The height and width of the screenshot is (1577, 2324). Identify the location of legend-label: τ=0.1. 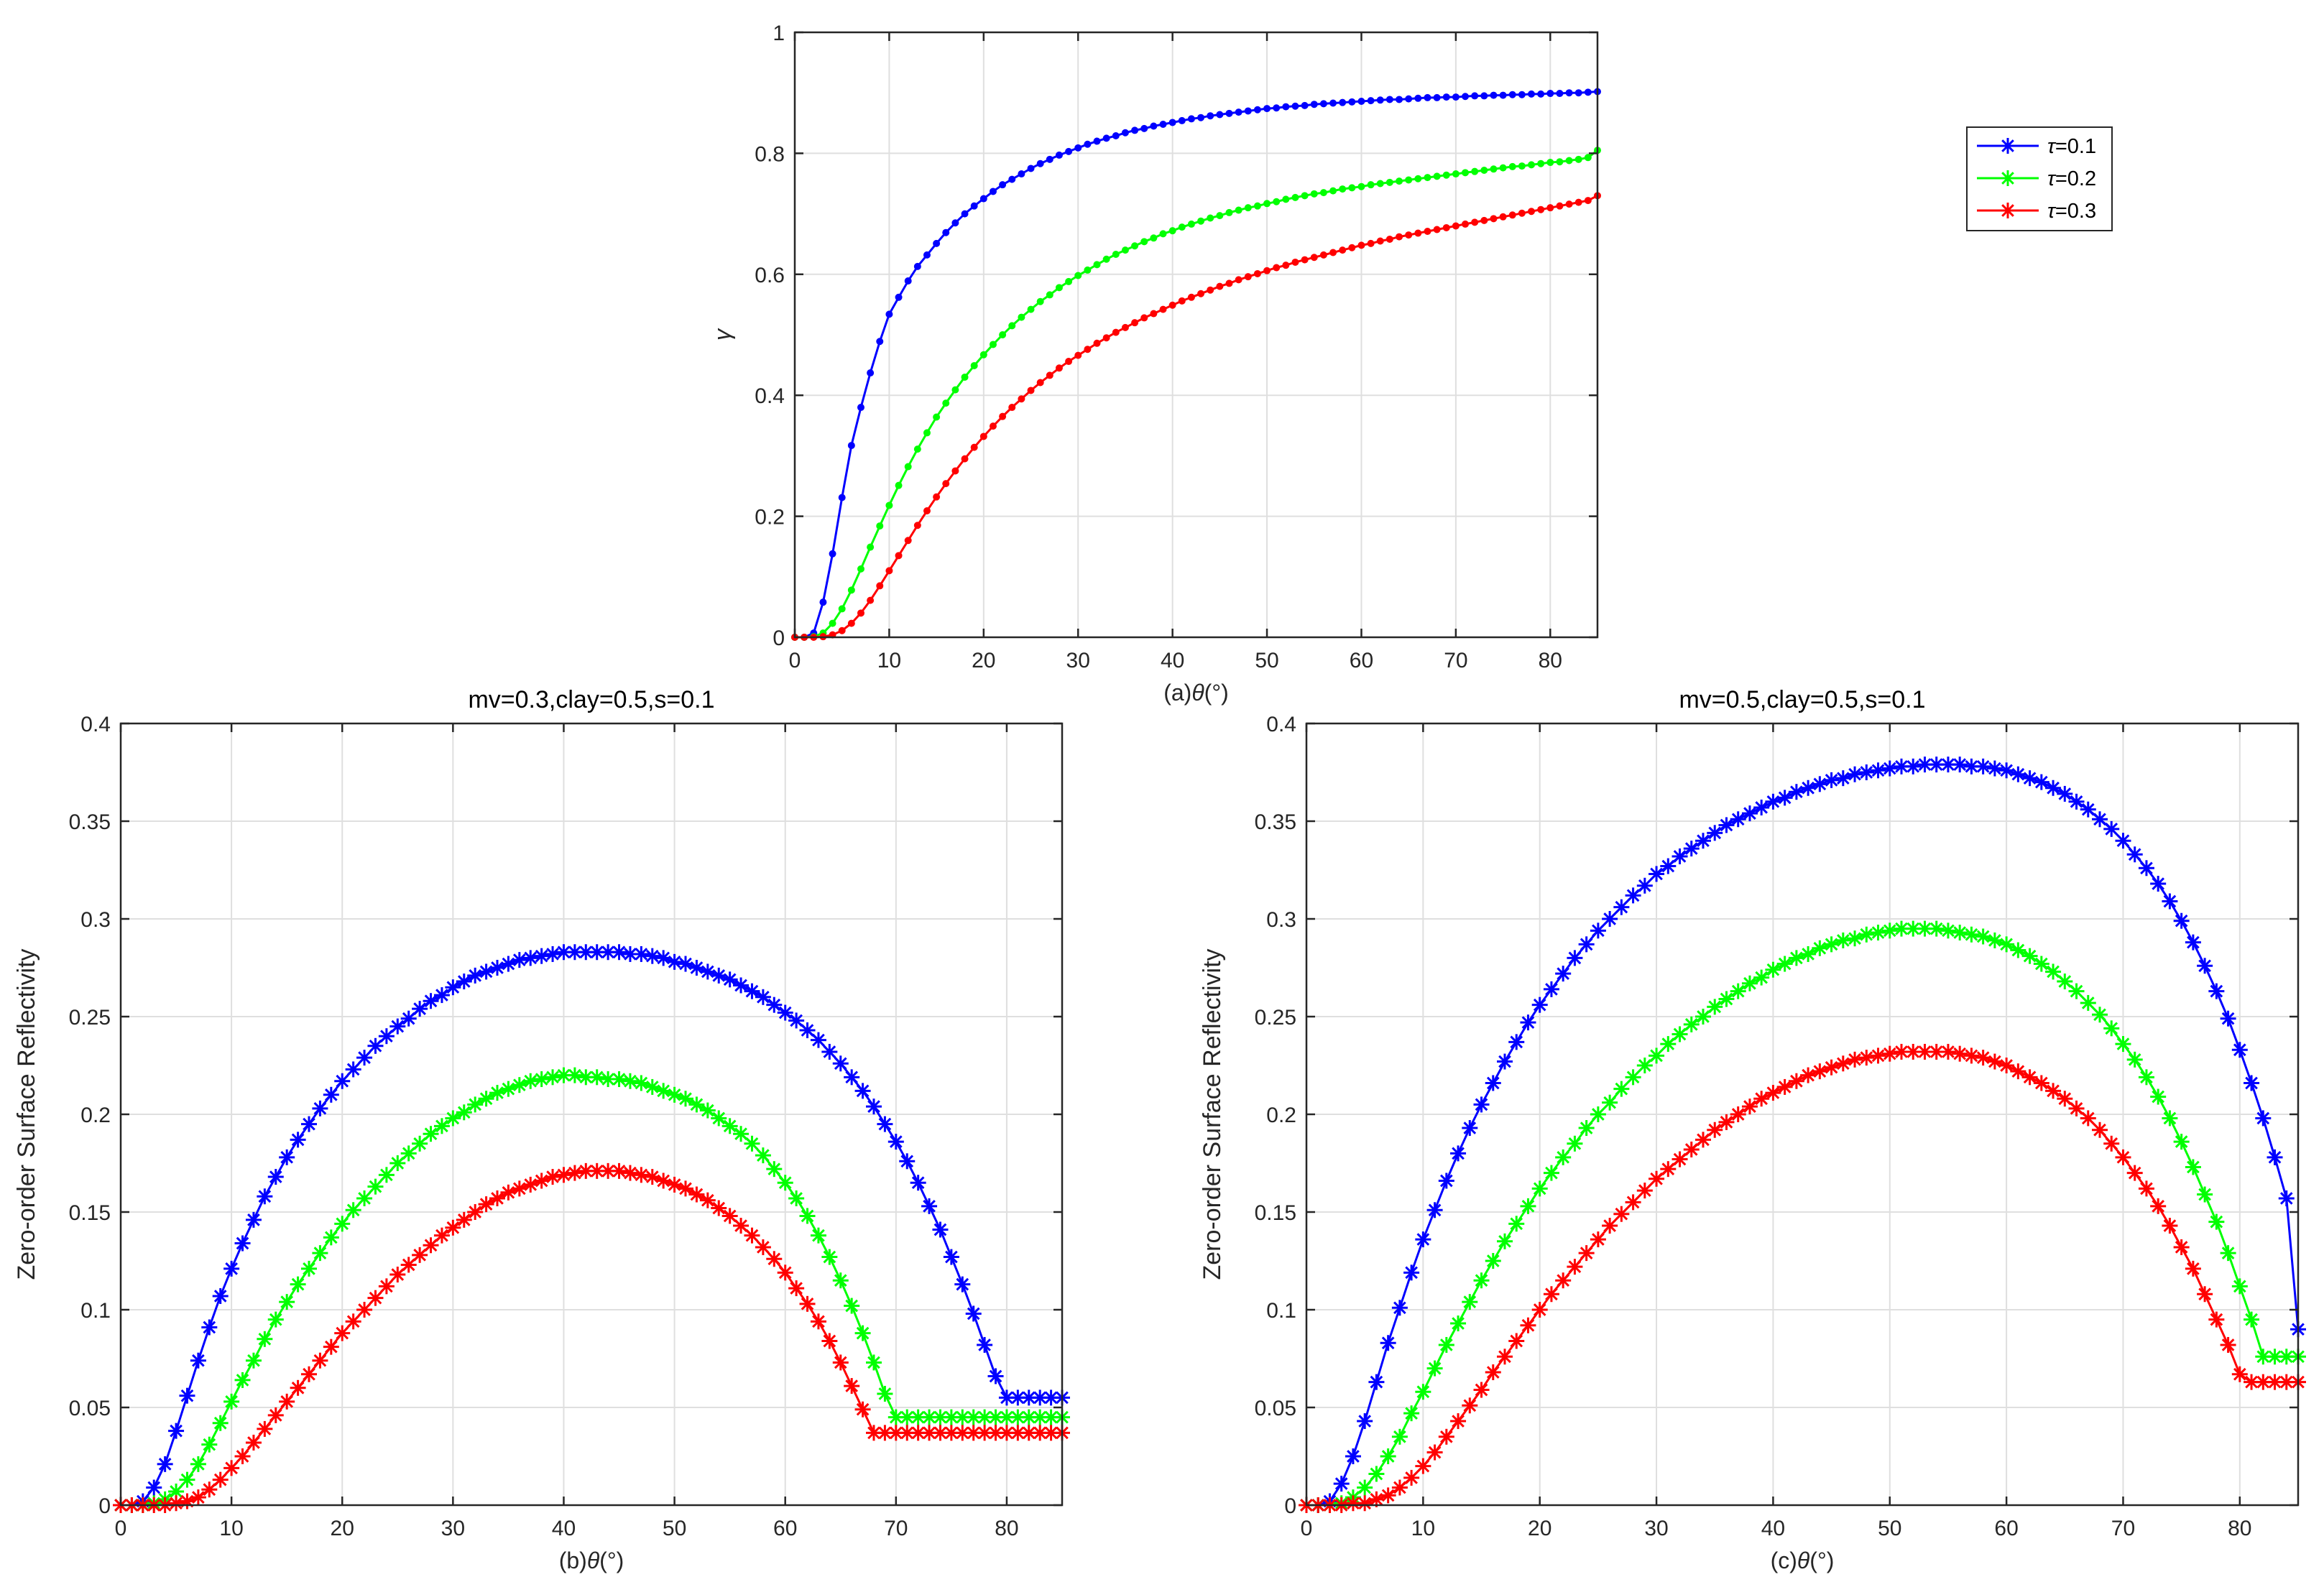
(2071, 146).